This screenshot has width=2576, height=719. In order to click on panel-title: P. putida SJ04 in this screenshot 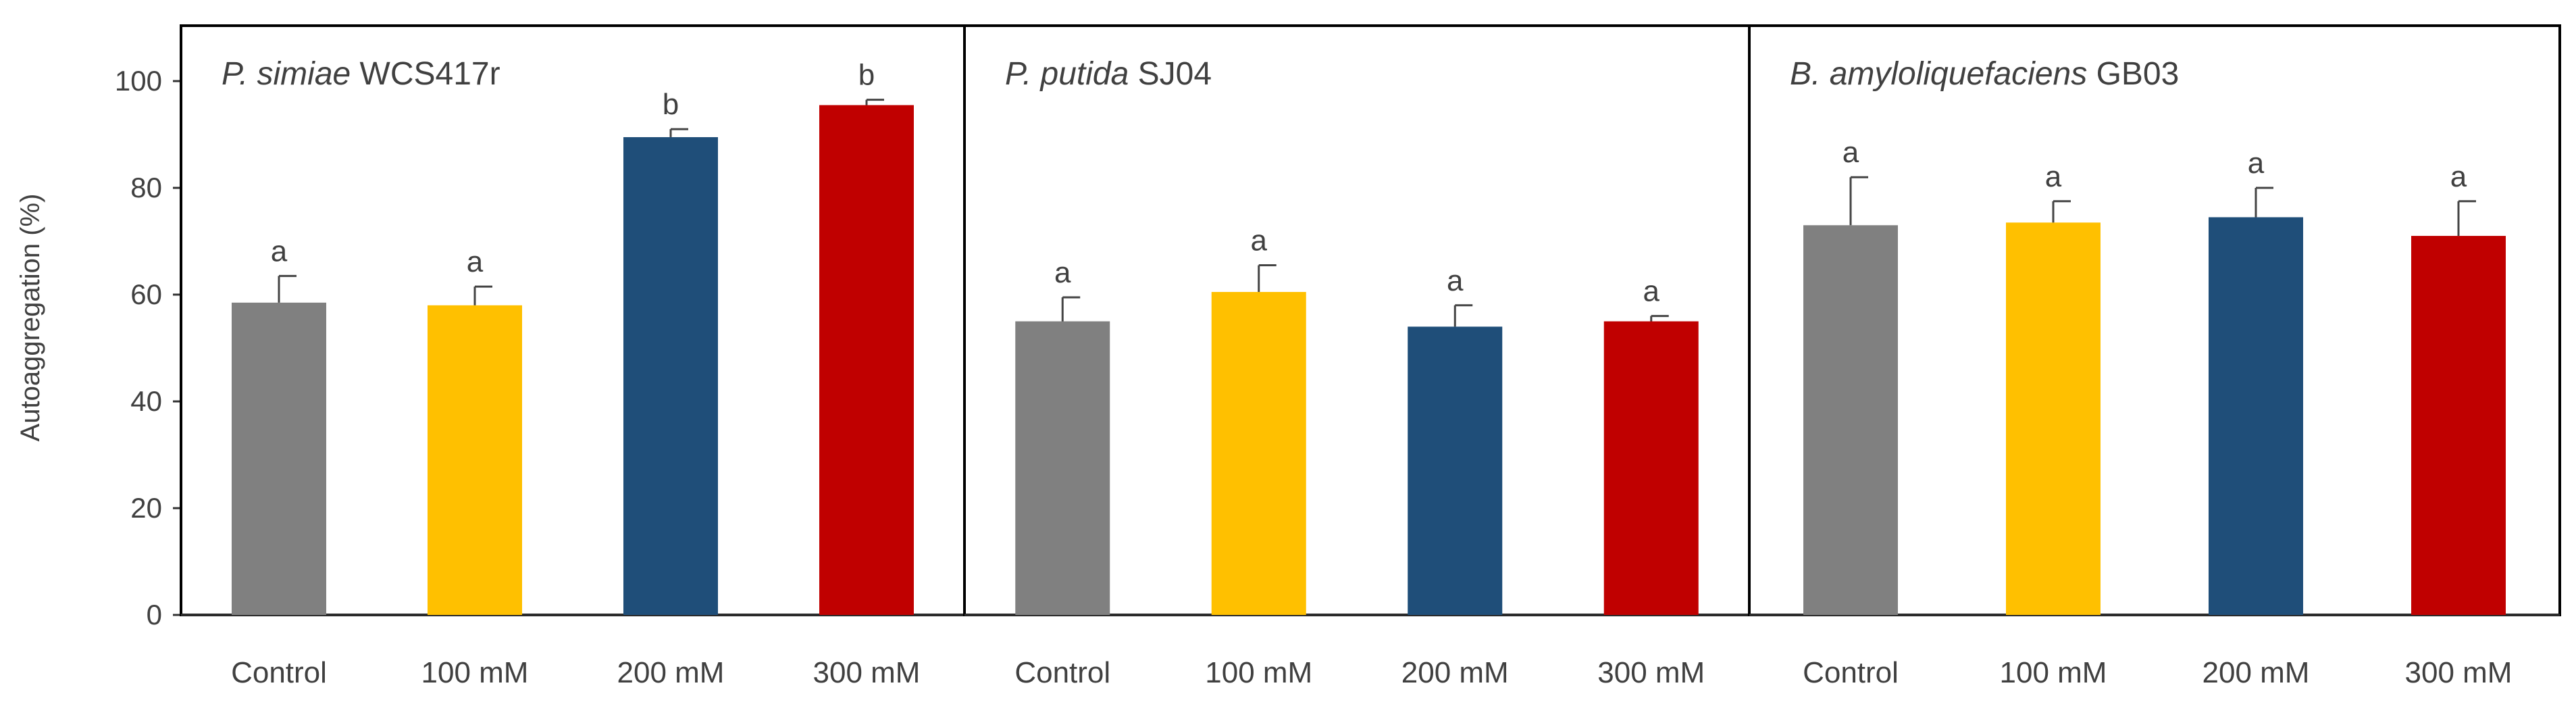, I will do `click(1108, 74)`.